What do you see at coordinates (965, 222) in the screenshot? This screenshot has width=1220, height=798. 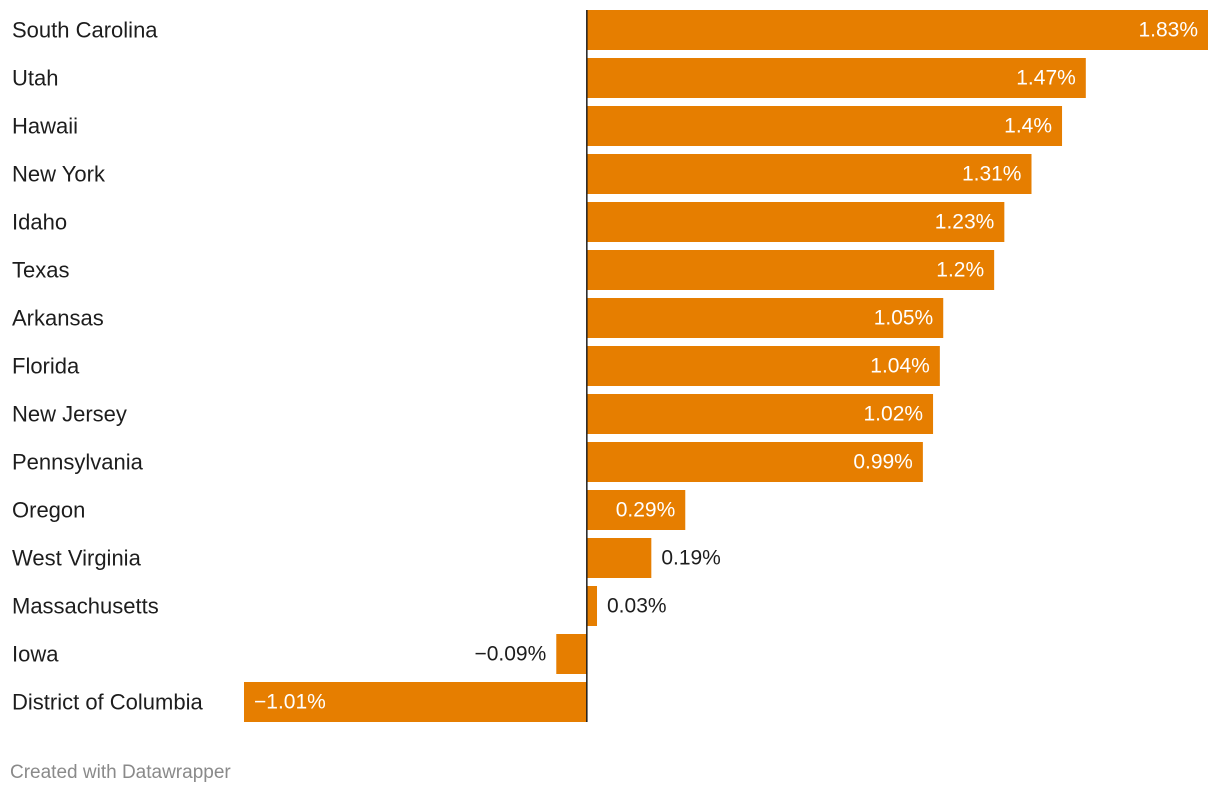 I see `value-label: 1.23%` at bounding box center [965, 222].